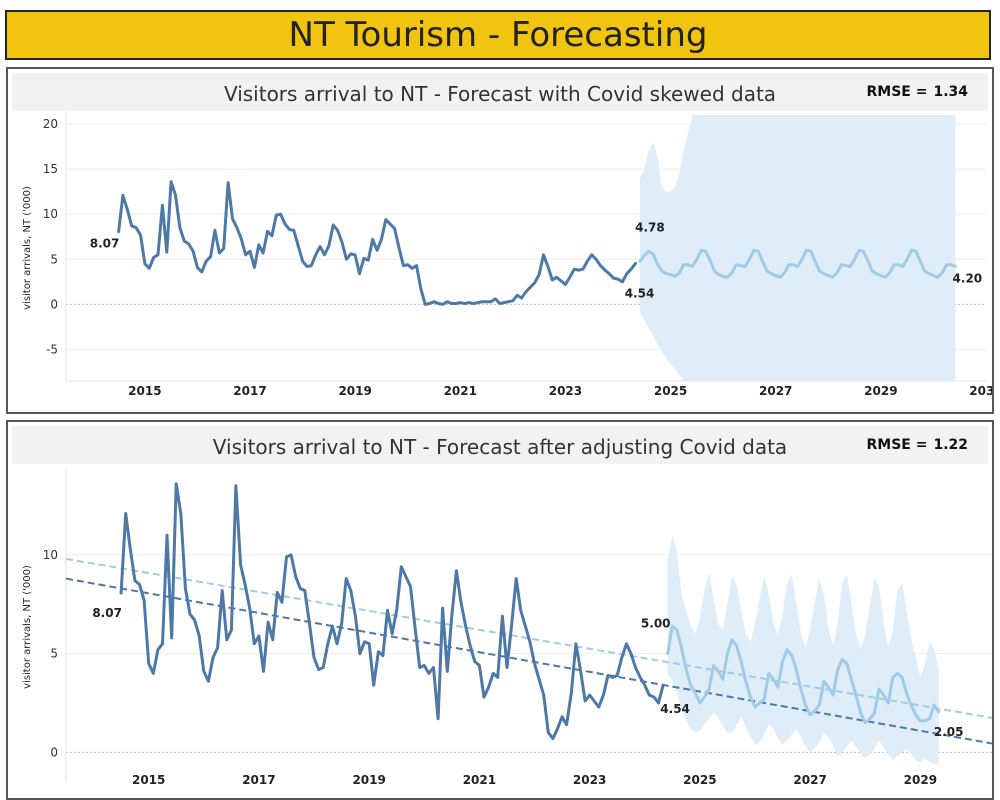 Image resolution: width=1000 pixels, height=800 pixels. Describe the element at coordinates (656, 624) in the screenshot. I see `data-label: 5.00` at that location.